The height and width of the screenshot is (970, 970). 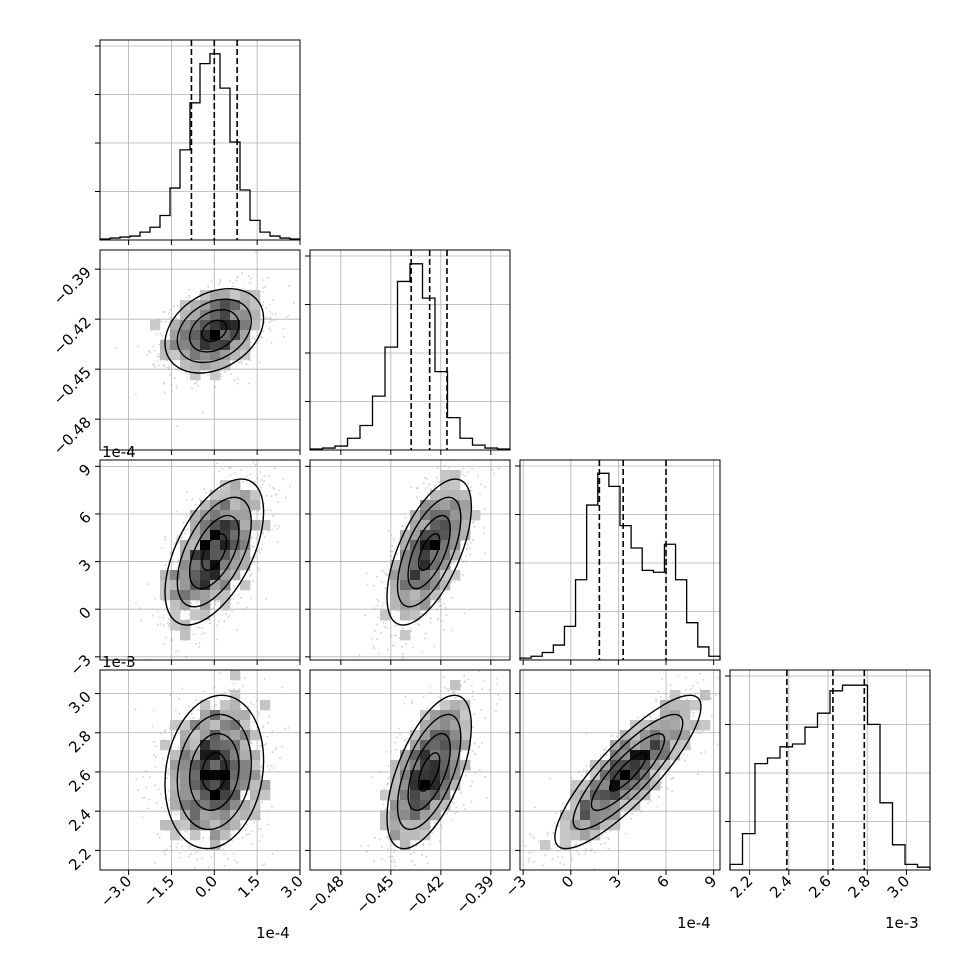 I want to click on histogram-step-p3, so click(x=620, y=566).